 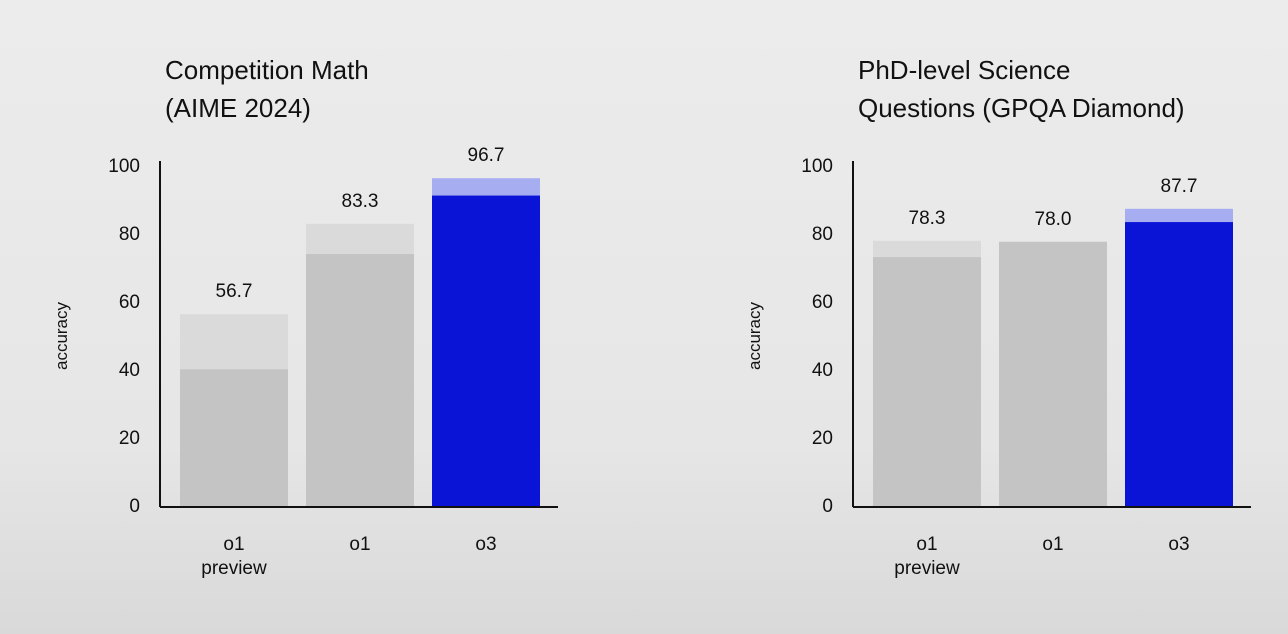 I want to click on chart-title: Questions (GPQA Diamond), so click(x=1021, y=108).